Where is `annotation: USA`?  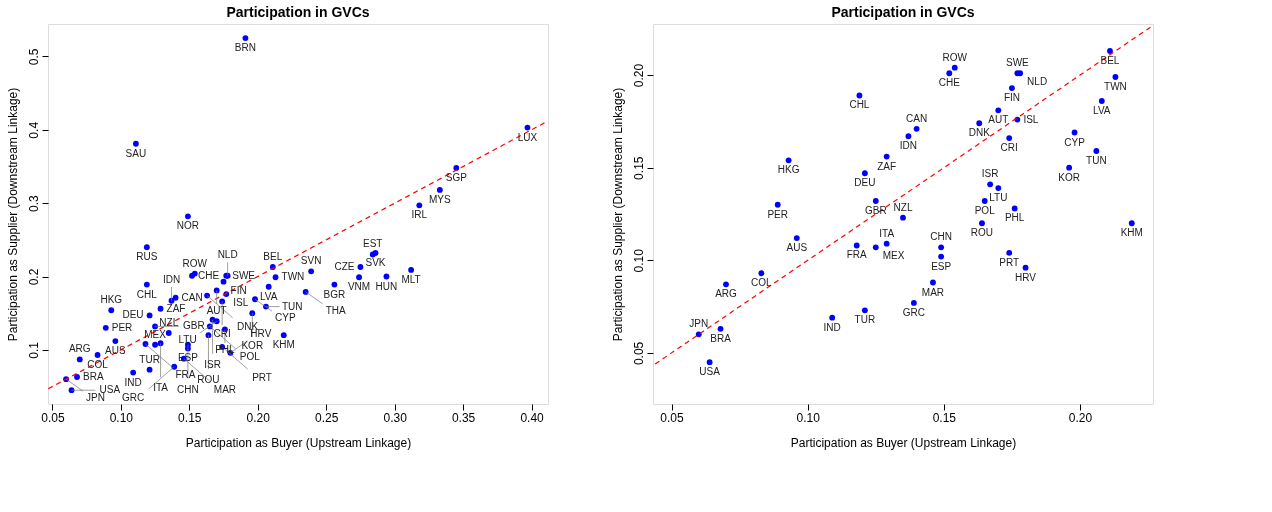
annotation: USA is located at coordinates (710, 372).